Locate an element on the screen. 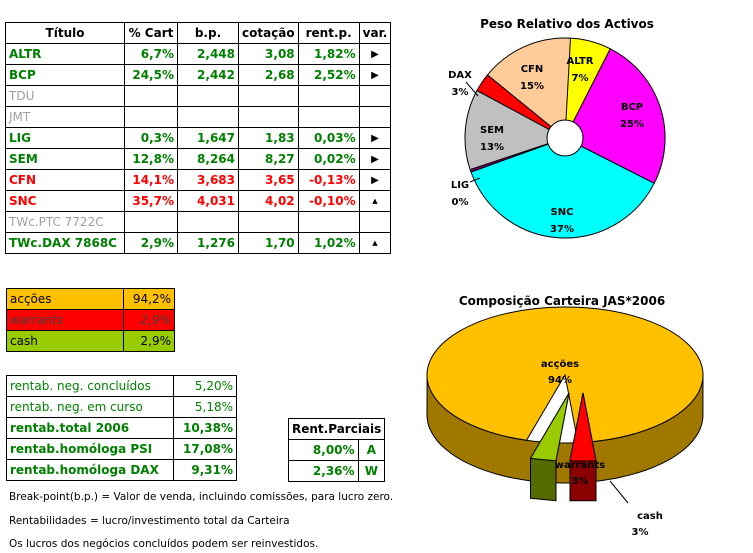  security-return: 1,82% is located at coordinates (328, 54).